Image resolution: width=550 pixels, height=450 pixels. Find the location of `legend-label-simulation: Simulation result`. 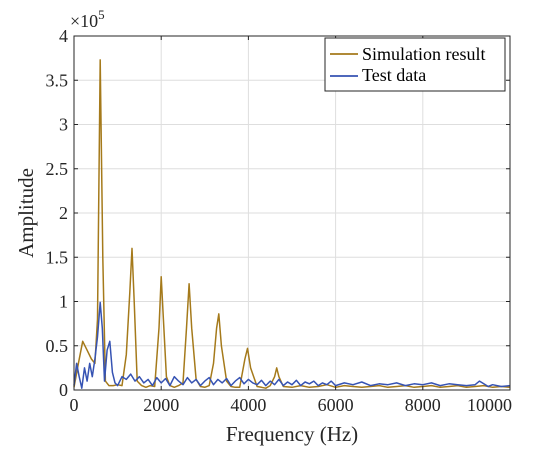

legend-label-simulation: Simulation result is located at coordinates (424, 54).